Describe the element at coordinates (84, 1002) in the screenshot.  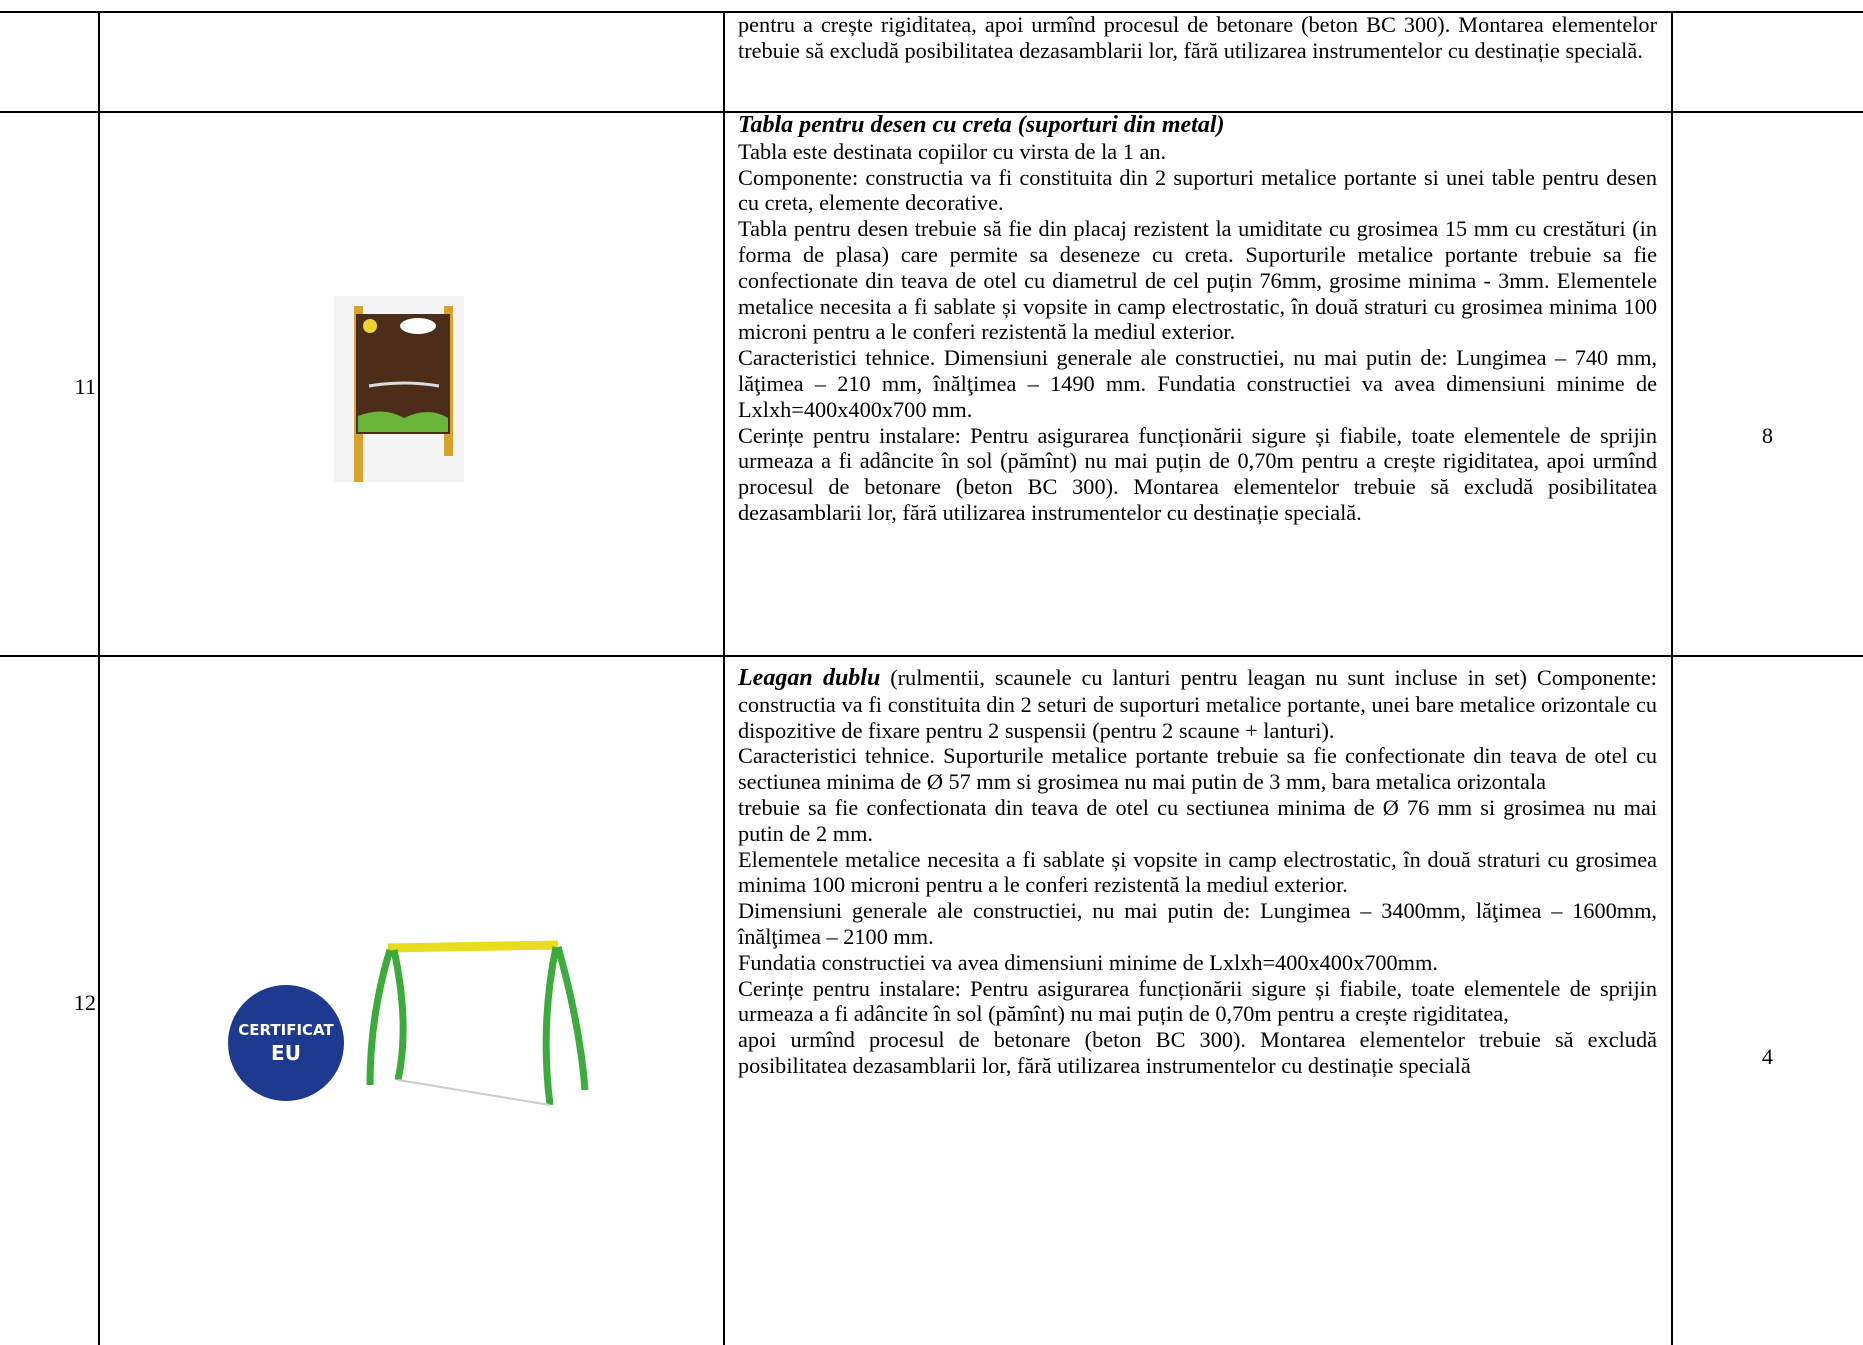
I see `row-number: 12` at that location.